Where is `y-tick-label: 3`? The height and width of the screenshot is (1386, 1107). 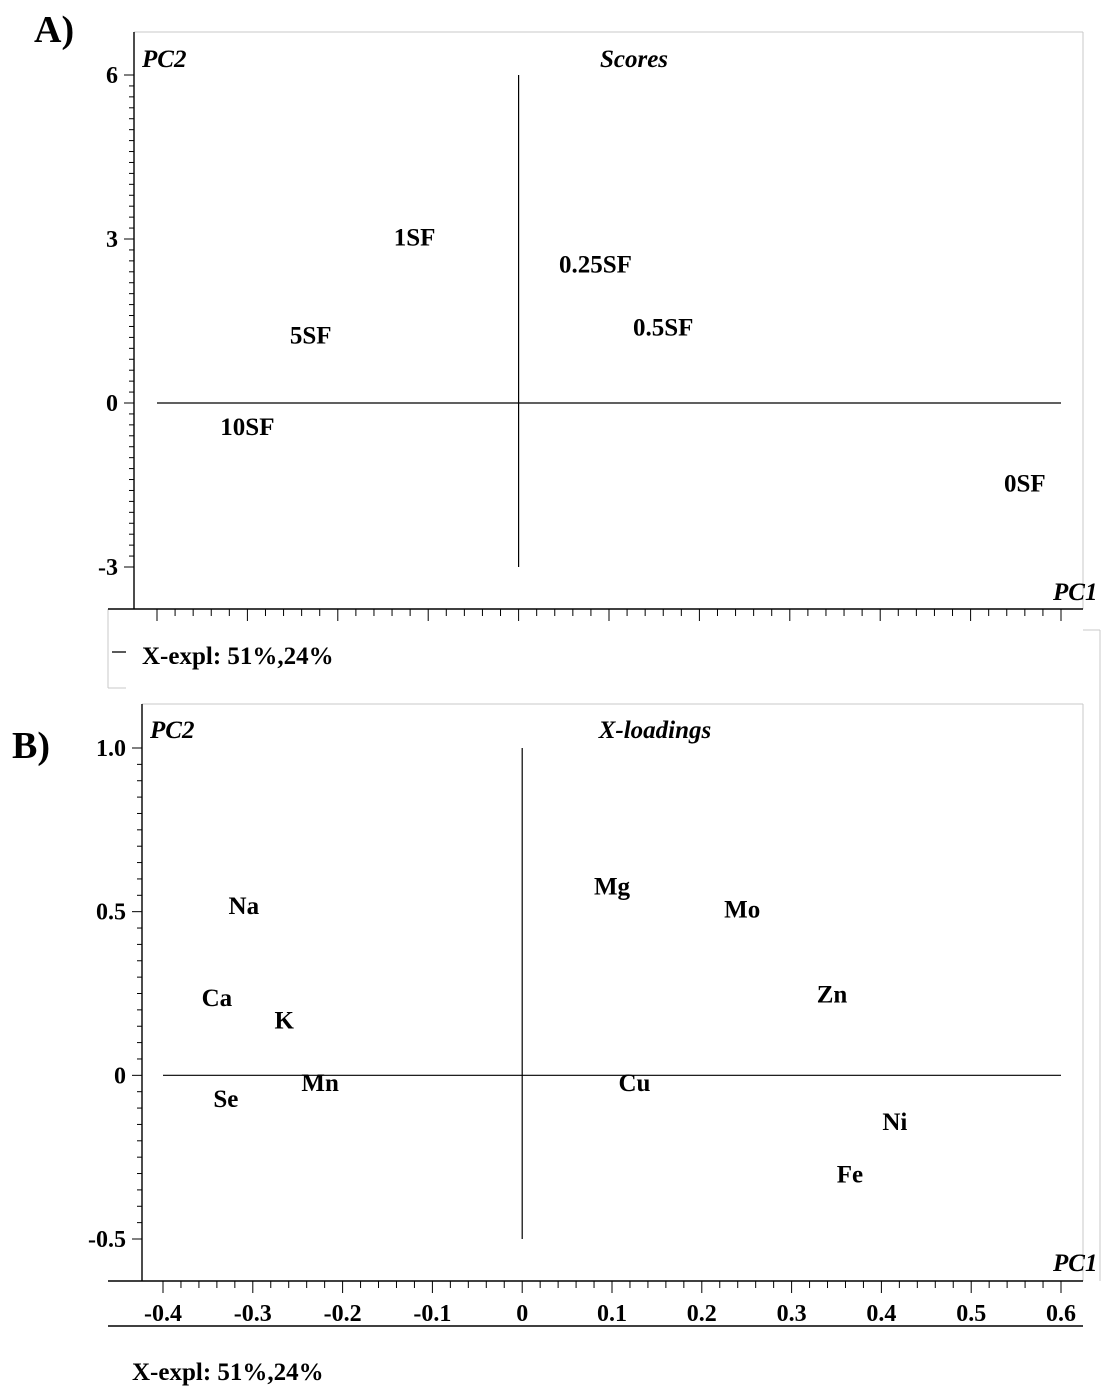 y-tick-label: 3 is located at coordinates (112, 240).